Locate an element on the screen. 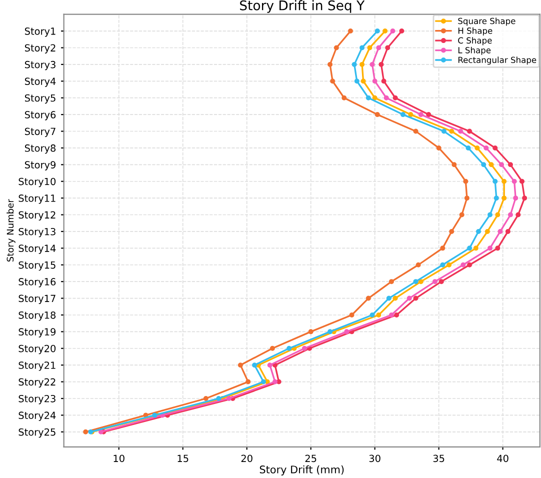 This screenshot has height=478, width=541. y-tick-label: Story10 is located at coordinates (37, 183).